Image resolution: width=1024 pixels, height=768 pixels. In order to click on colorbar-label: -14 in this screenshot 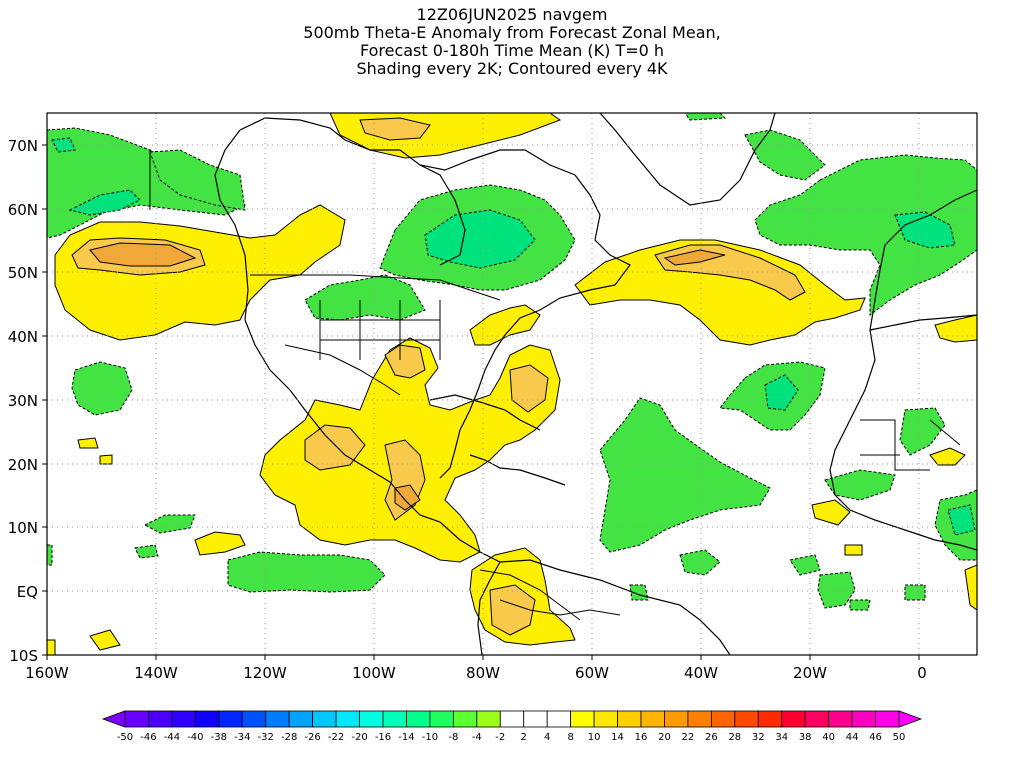, I will do `click(406, 737)`.